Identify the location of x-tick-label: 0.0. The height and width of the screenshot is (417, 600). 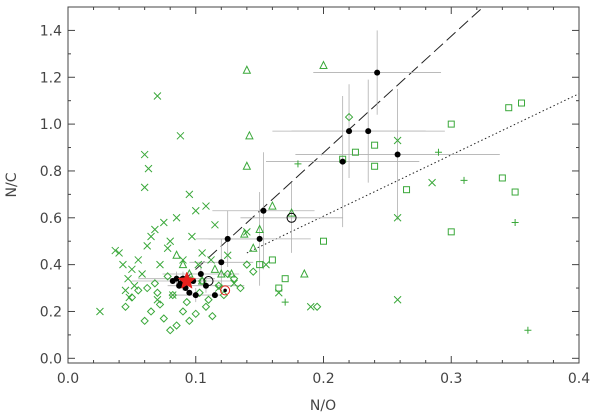
(68, 379).